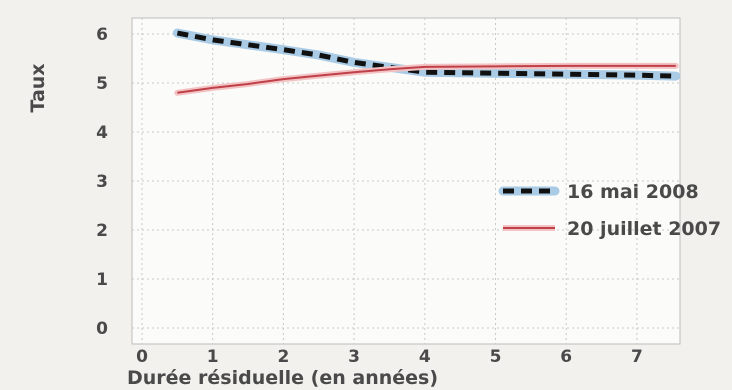  I want to click on y-axis-label: Taux, so click(38, 87).